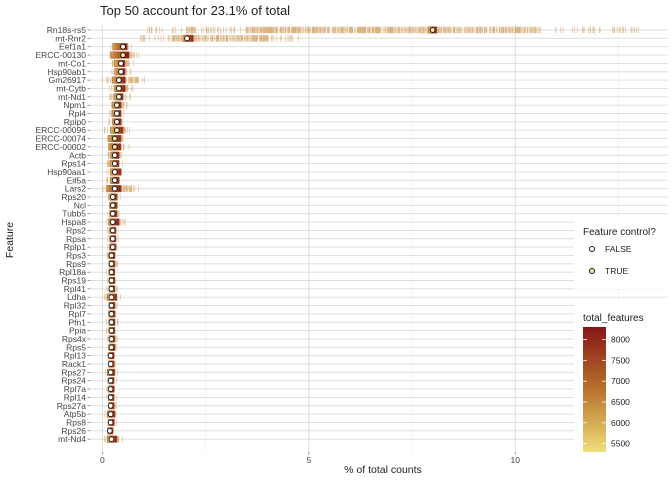 This screenshot has height=485, width=672. I want to click on legend-control-background, so click(621, 254).